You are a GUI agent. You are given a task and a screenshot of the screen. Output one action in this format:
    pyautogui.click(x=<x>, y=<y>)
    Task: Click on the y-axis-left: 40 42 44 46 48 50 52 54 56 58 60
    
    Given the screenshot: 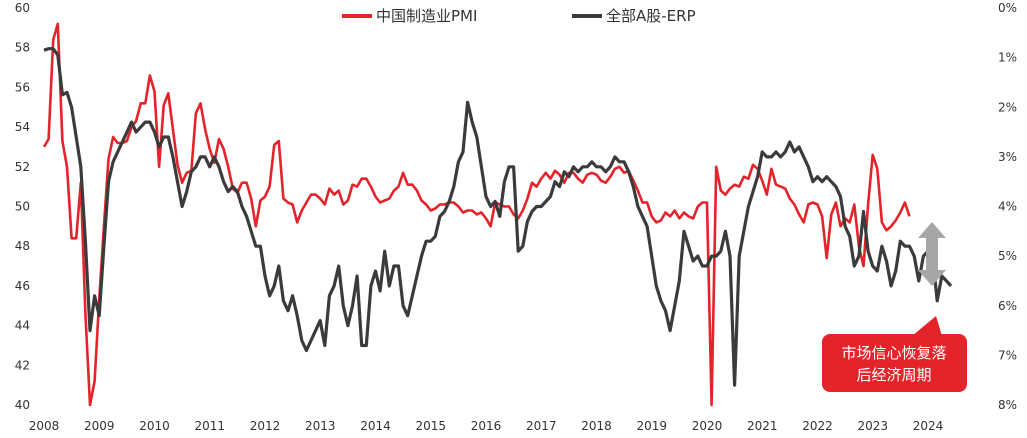 What is the action you would take?
    pyautogui.click(x=22, y=206)
    